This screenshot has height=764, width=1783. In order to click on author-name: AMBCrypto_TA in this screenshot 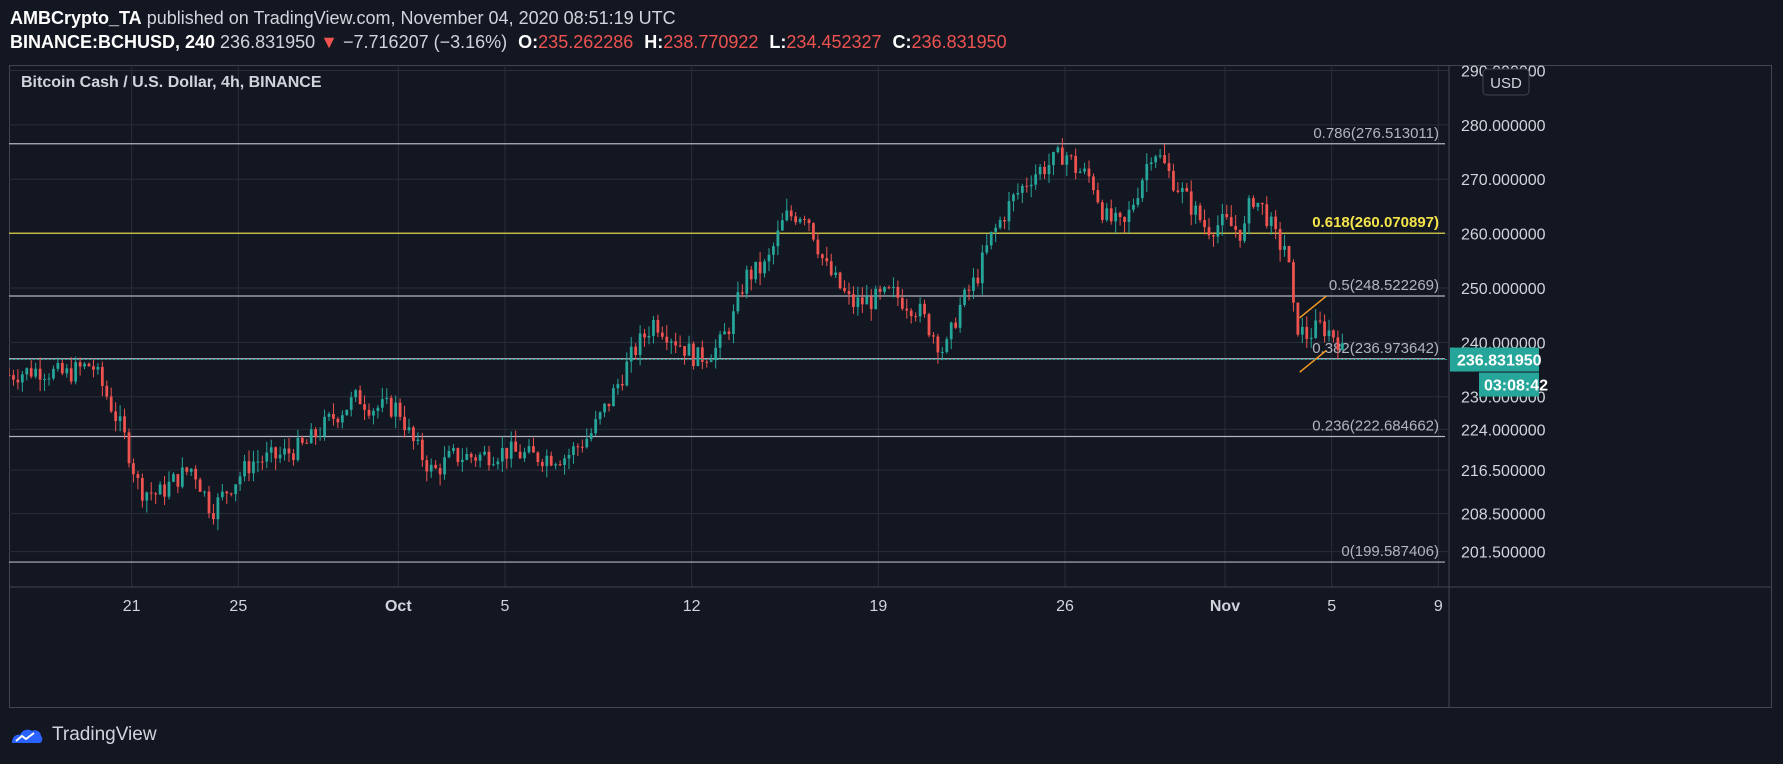, I will do `click(76, 18)`.